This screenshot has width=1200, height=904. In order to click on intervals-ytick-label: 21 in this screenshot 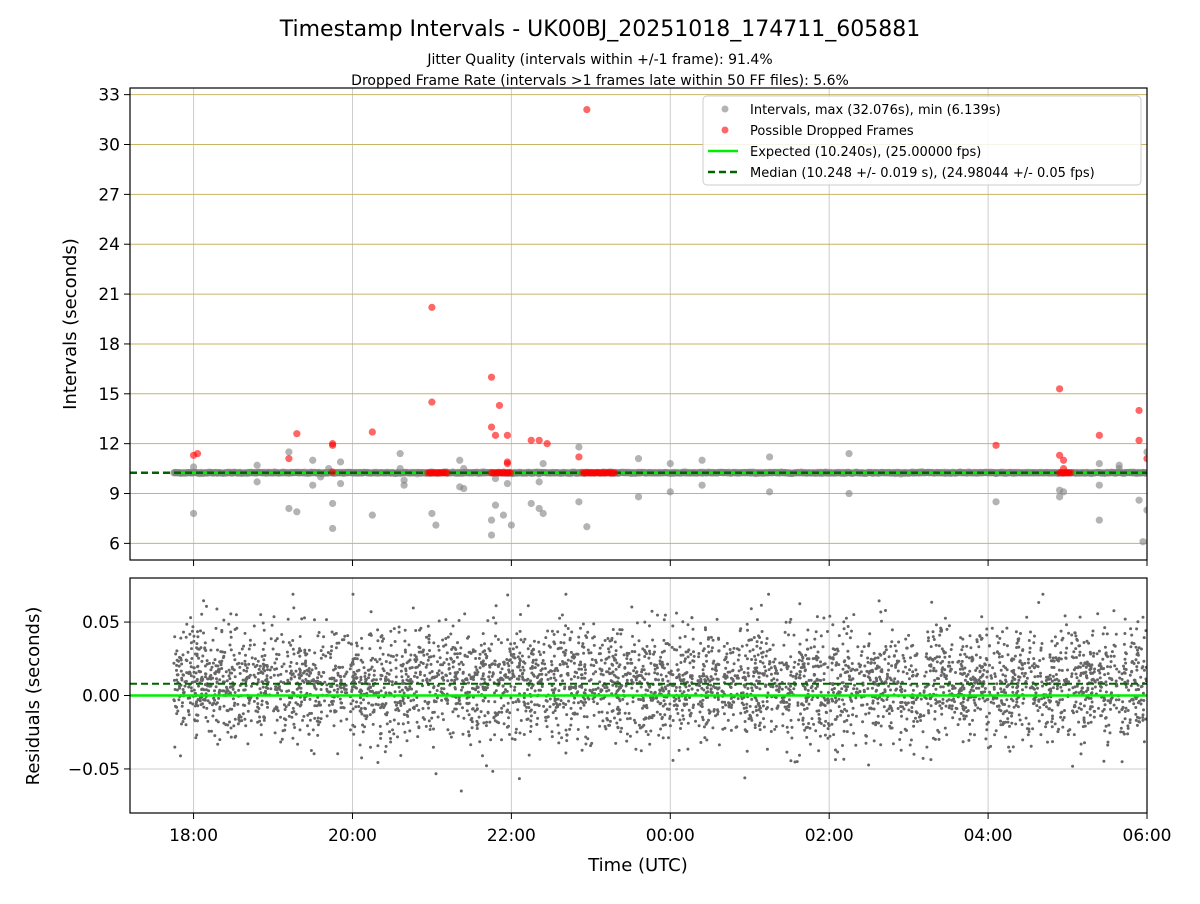, I will do `click(109, 295)`.